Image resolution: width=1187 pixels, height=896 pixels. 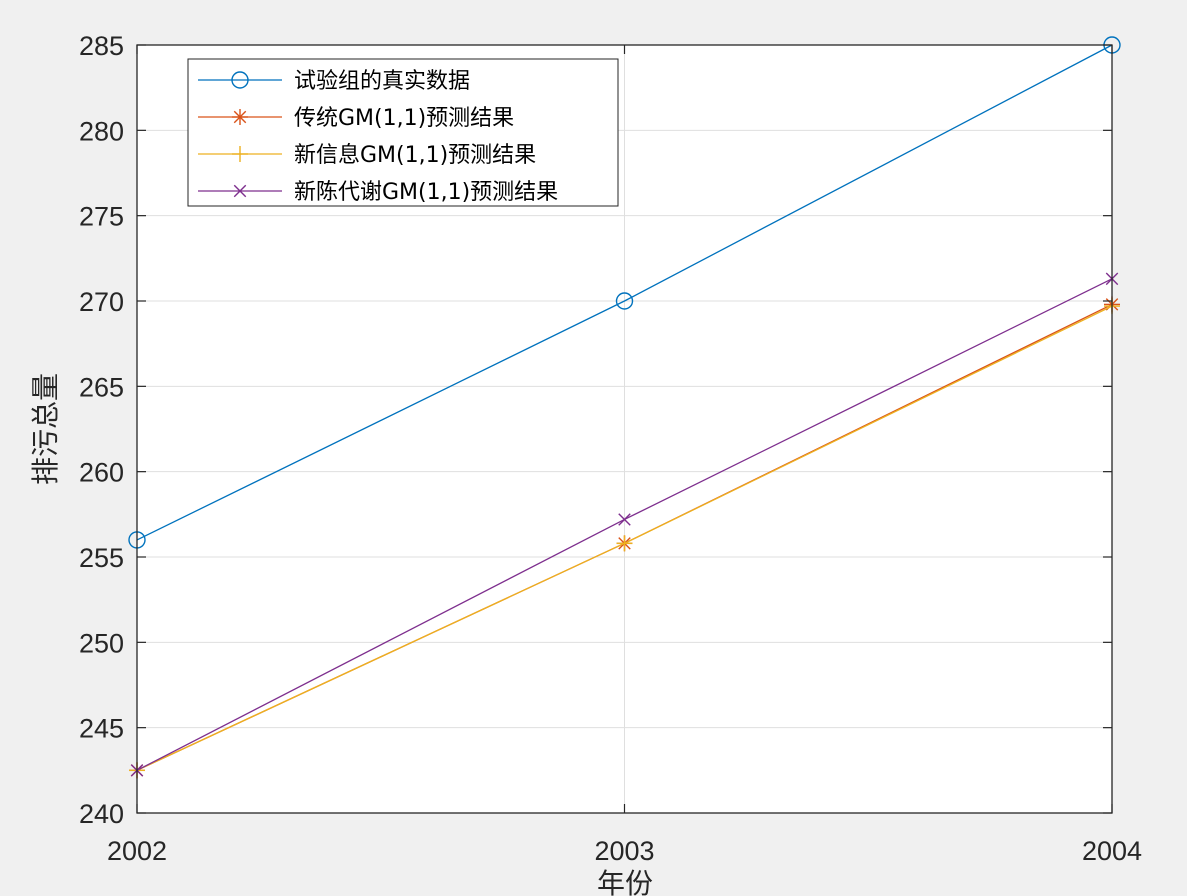 What do you see at coordinates (101, 387) in the screenshot?
I see `y-tick-label: 265` at bounding box center [101, 387].